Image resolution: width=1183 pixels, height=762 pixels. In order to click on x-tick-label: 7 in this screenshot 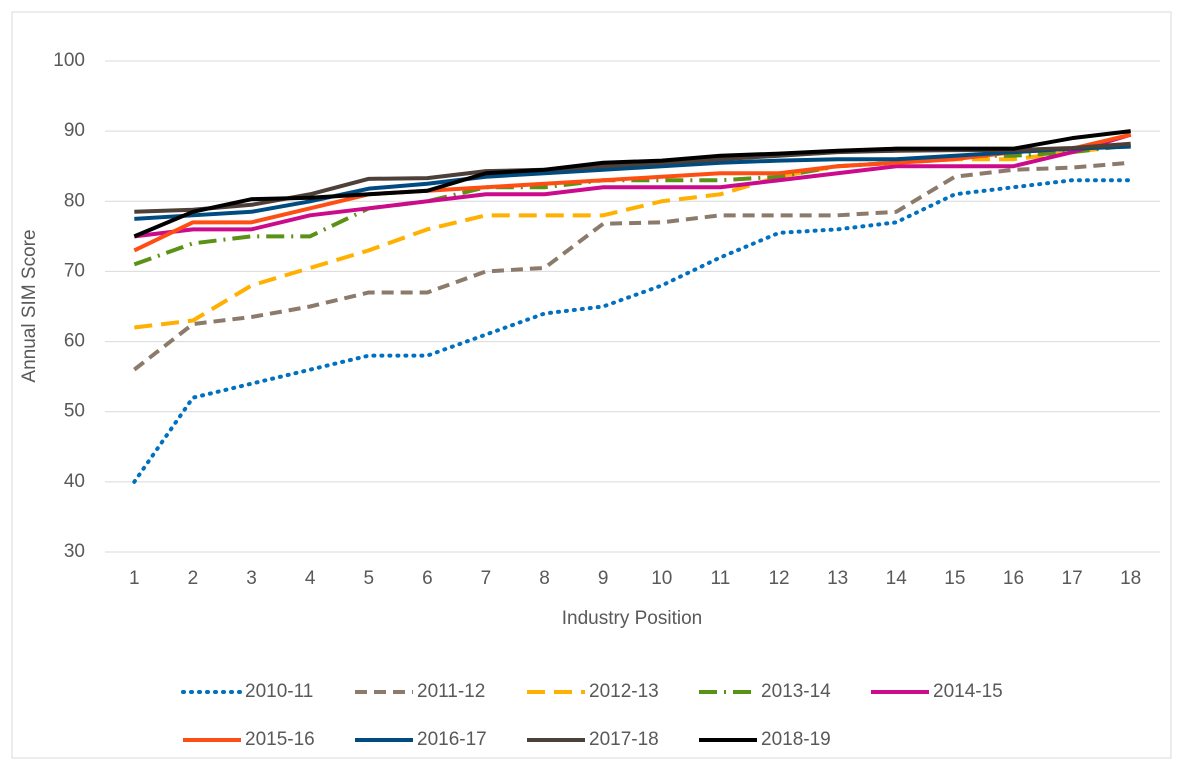, I will do `click(486, 578)`.